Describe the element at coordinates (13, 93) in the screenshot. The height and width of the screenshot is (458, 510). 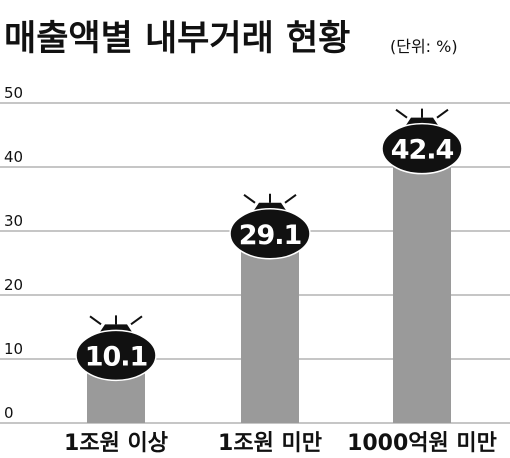
I see `y-tick-label: 50` at that location.